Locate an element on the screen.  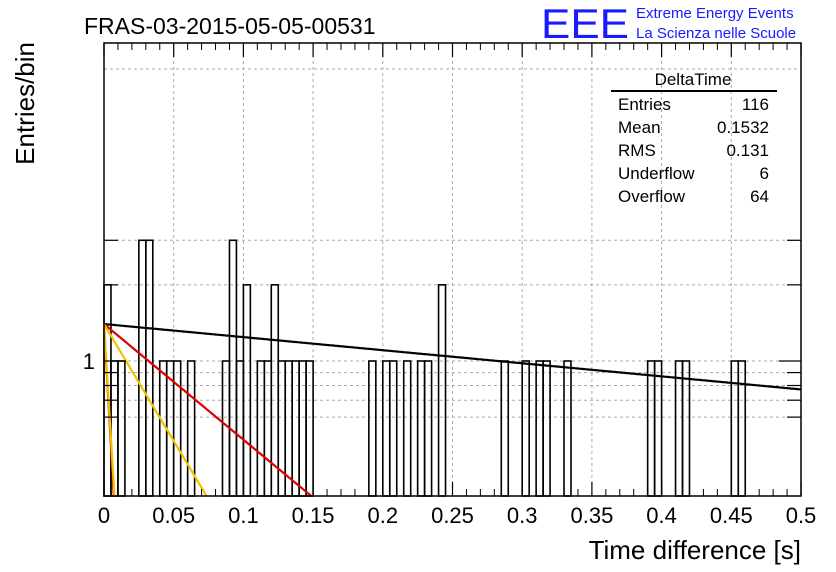
eee-logo-line2: La Scienza nelle Scuole is located at coordinates (716, 33).